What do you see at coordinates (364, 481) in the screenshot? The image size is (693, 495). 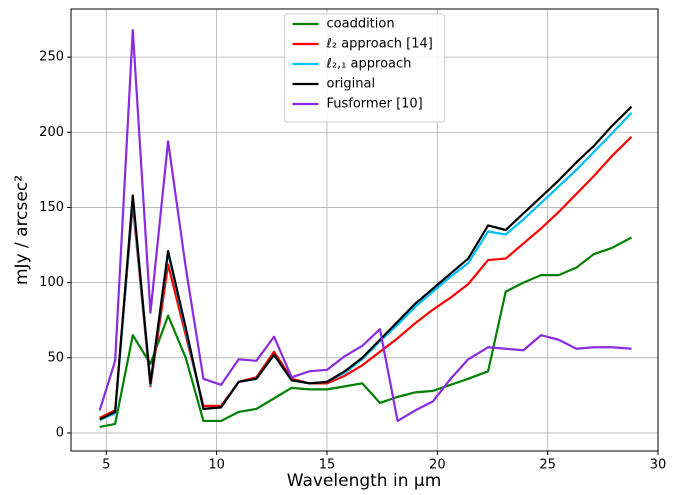 I see `x-axis-label: Wavelength in µm` at bounding box center [364, 481].